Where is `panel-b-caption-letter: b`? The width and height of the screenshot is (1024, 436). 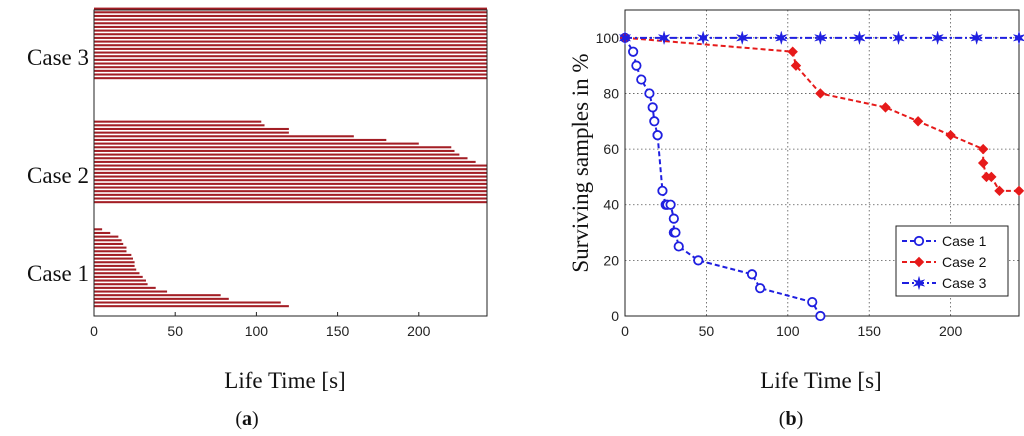
panel-b-caption-letter: b is located at coordinates (790, 419).